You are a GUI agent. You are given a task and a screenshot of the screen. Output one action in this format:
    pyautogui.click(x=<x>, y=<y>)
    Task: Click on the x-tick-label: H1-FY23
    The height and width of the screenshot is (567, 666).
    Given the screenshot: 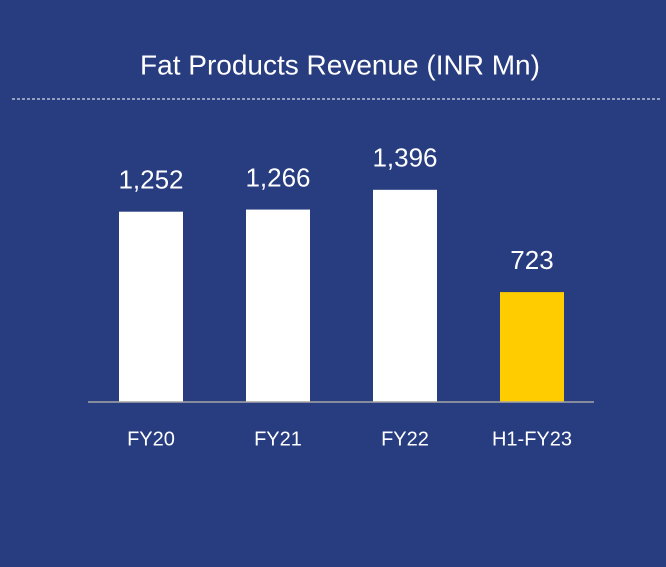 What is the action you would take?
    pyautogui.click(x=532, y=439)
    